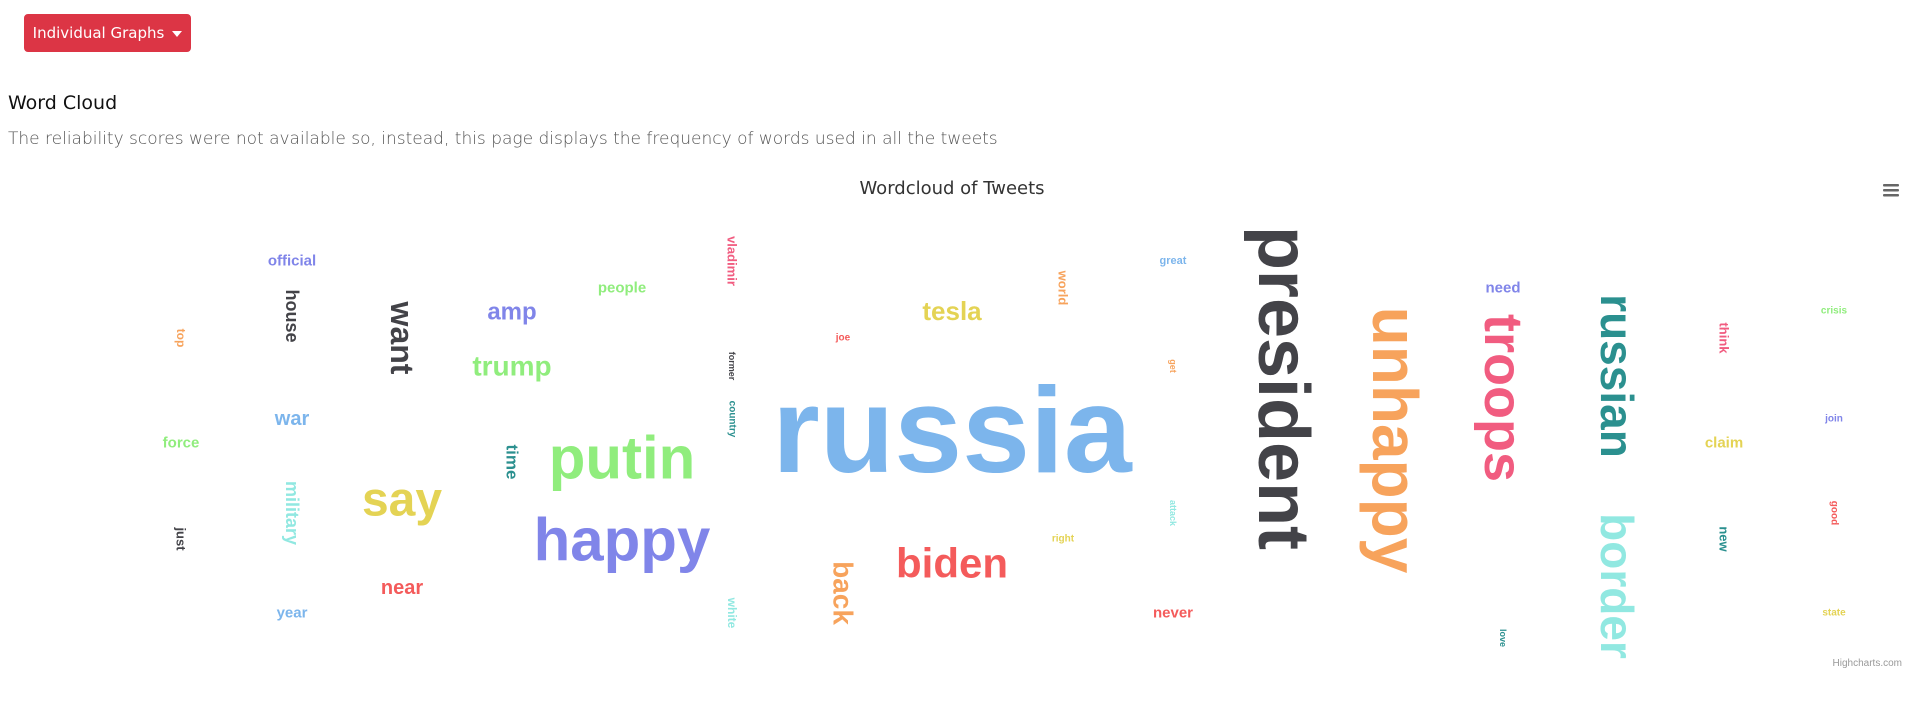 Image resolution: width=1910 pixels, height=714 pixels. I want to click on word-white: white, so click(732, 613).